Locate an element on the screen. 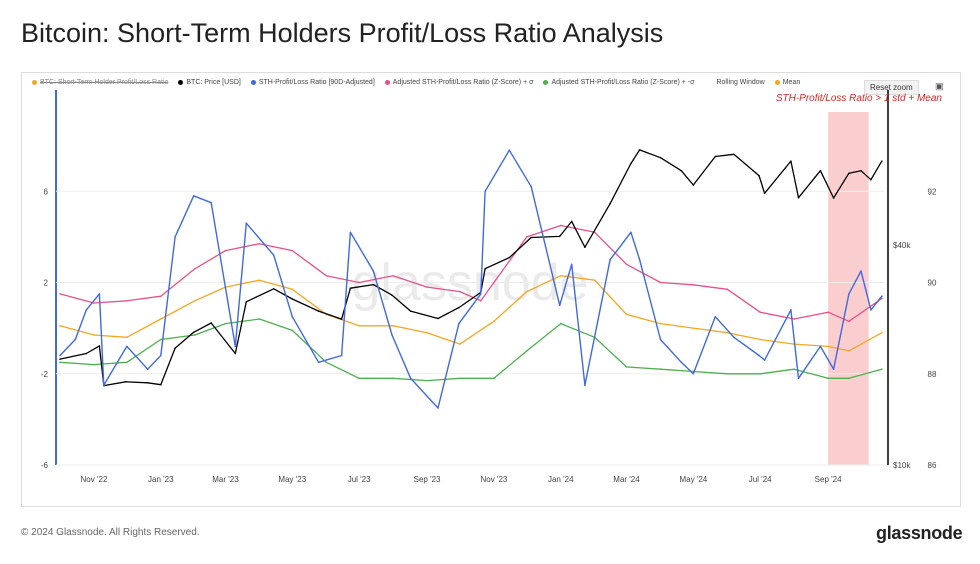 The height and width of the screenshot is (564, 980). x-tick-label: Nov '23 is located at coordinates (493, 479).